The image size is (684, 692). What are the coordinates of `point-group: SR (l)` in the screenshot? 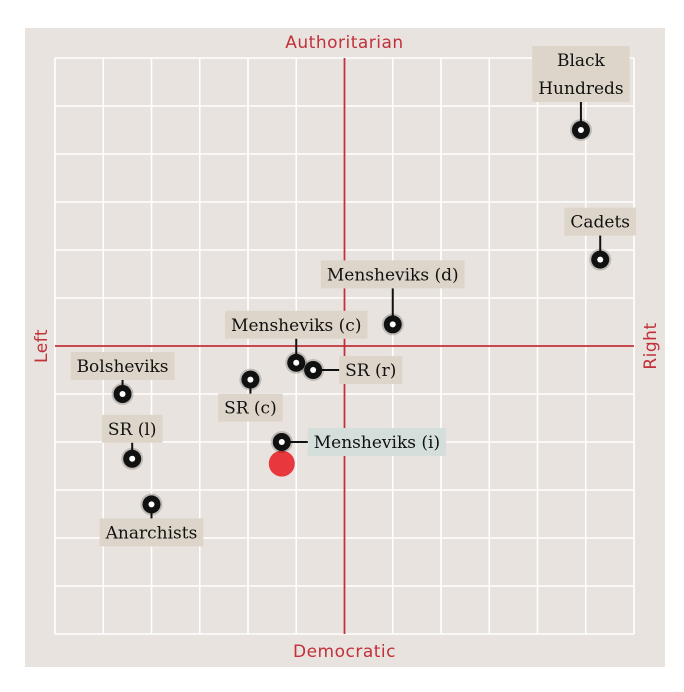 It's located at (132, 442).